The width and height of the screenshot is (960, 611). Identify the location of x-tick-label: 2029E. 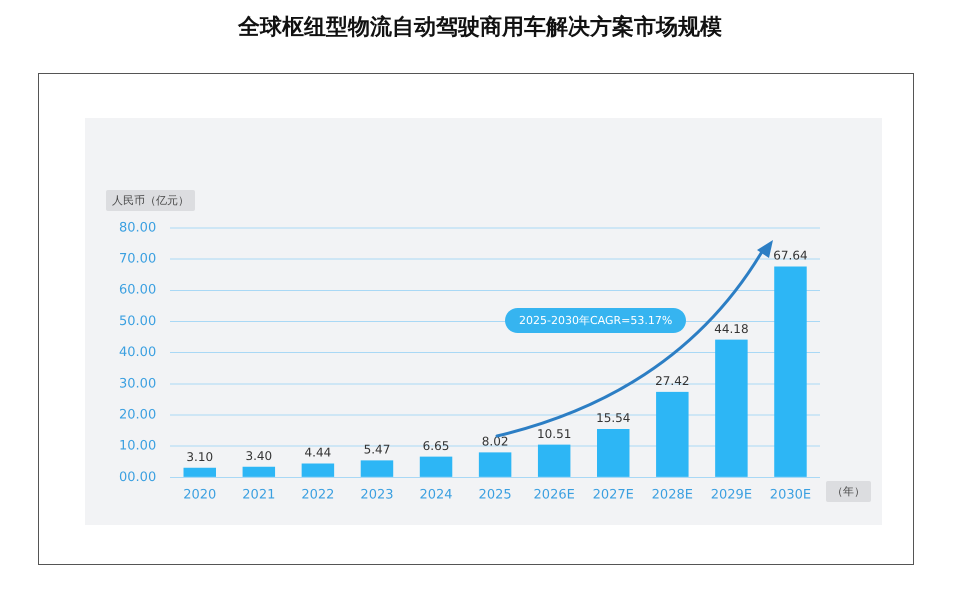
(731, 495).